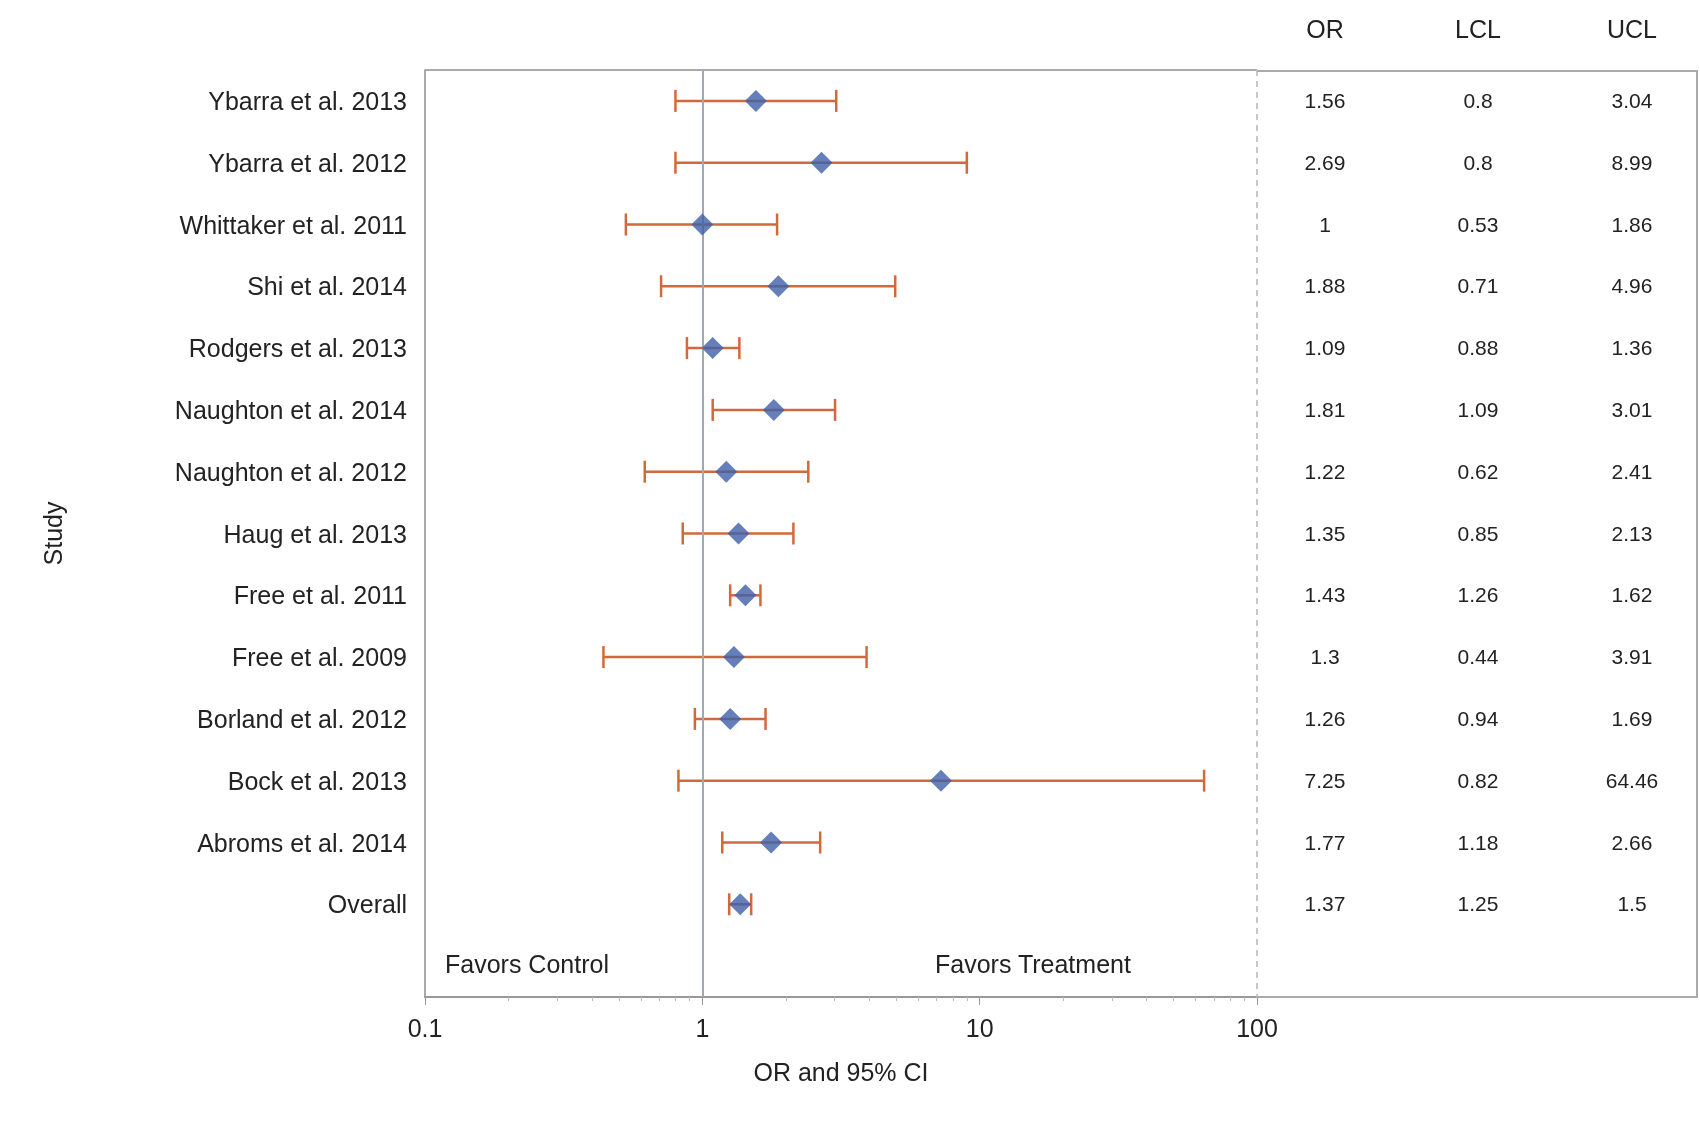  Describe the element at coordinates (327, 286) in the screenshot. I see `y-tick-label: Shi et al. 2014` at that location.